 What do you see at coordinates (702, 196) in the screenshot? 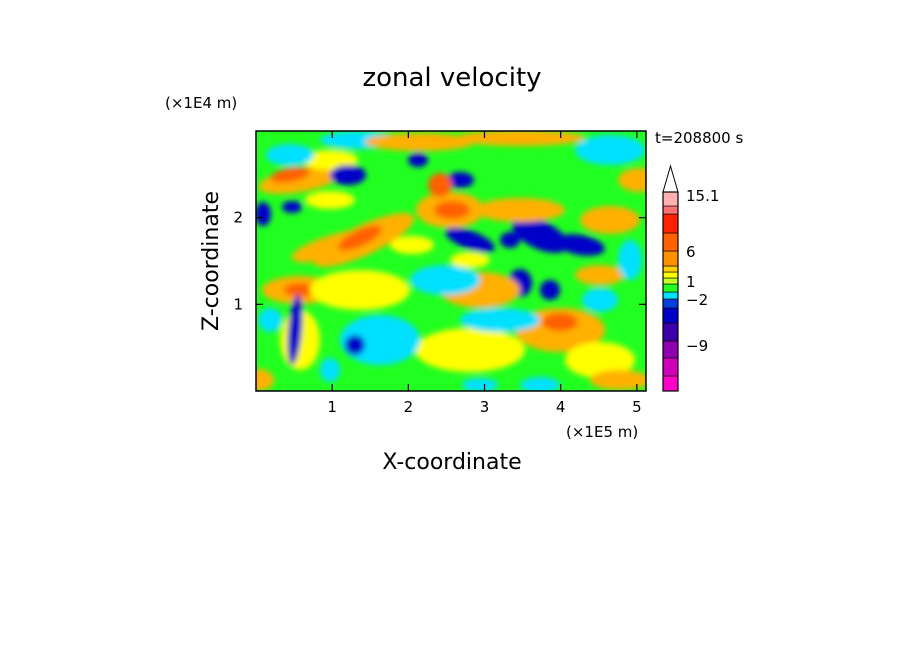
I see `colorbar-label: 15.1` at bounding box center [702, 196].